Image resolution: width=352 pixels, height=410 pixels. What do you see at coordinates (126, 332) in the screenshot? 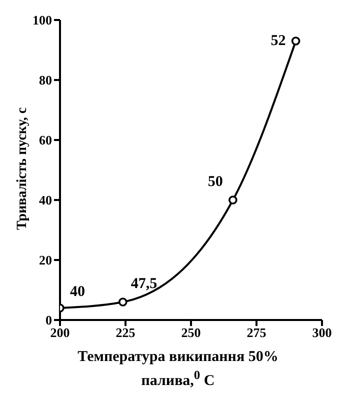
I see `x-tick-label: 225` at bounding box center [126, 332].